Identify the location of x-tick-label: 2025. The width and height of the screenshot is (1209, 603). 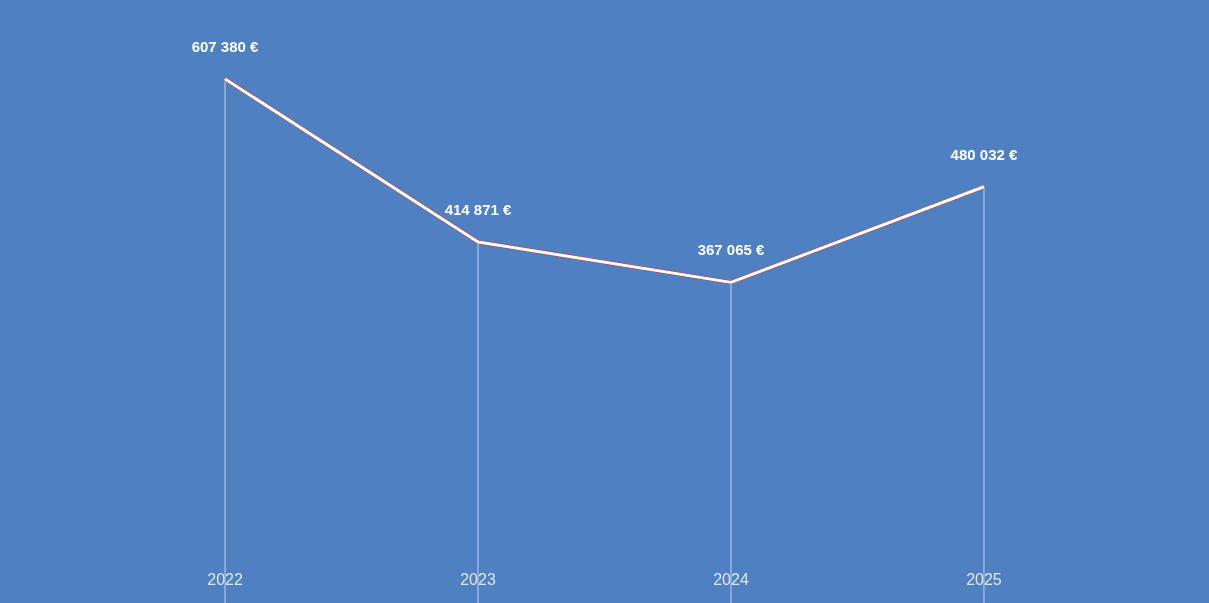
(984, 579).